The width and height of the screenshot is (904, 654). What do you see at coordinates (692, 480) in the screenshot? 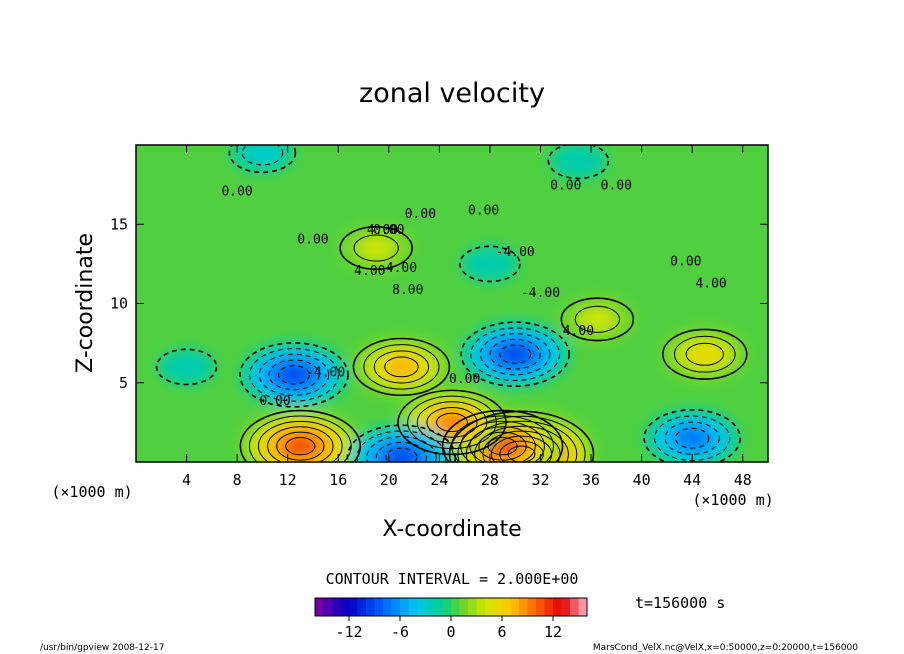
I see `x-tick-label: 44` at bounding box center [692, 480].